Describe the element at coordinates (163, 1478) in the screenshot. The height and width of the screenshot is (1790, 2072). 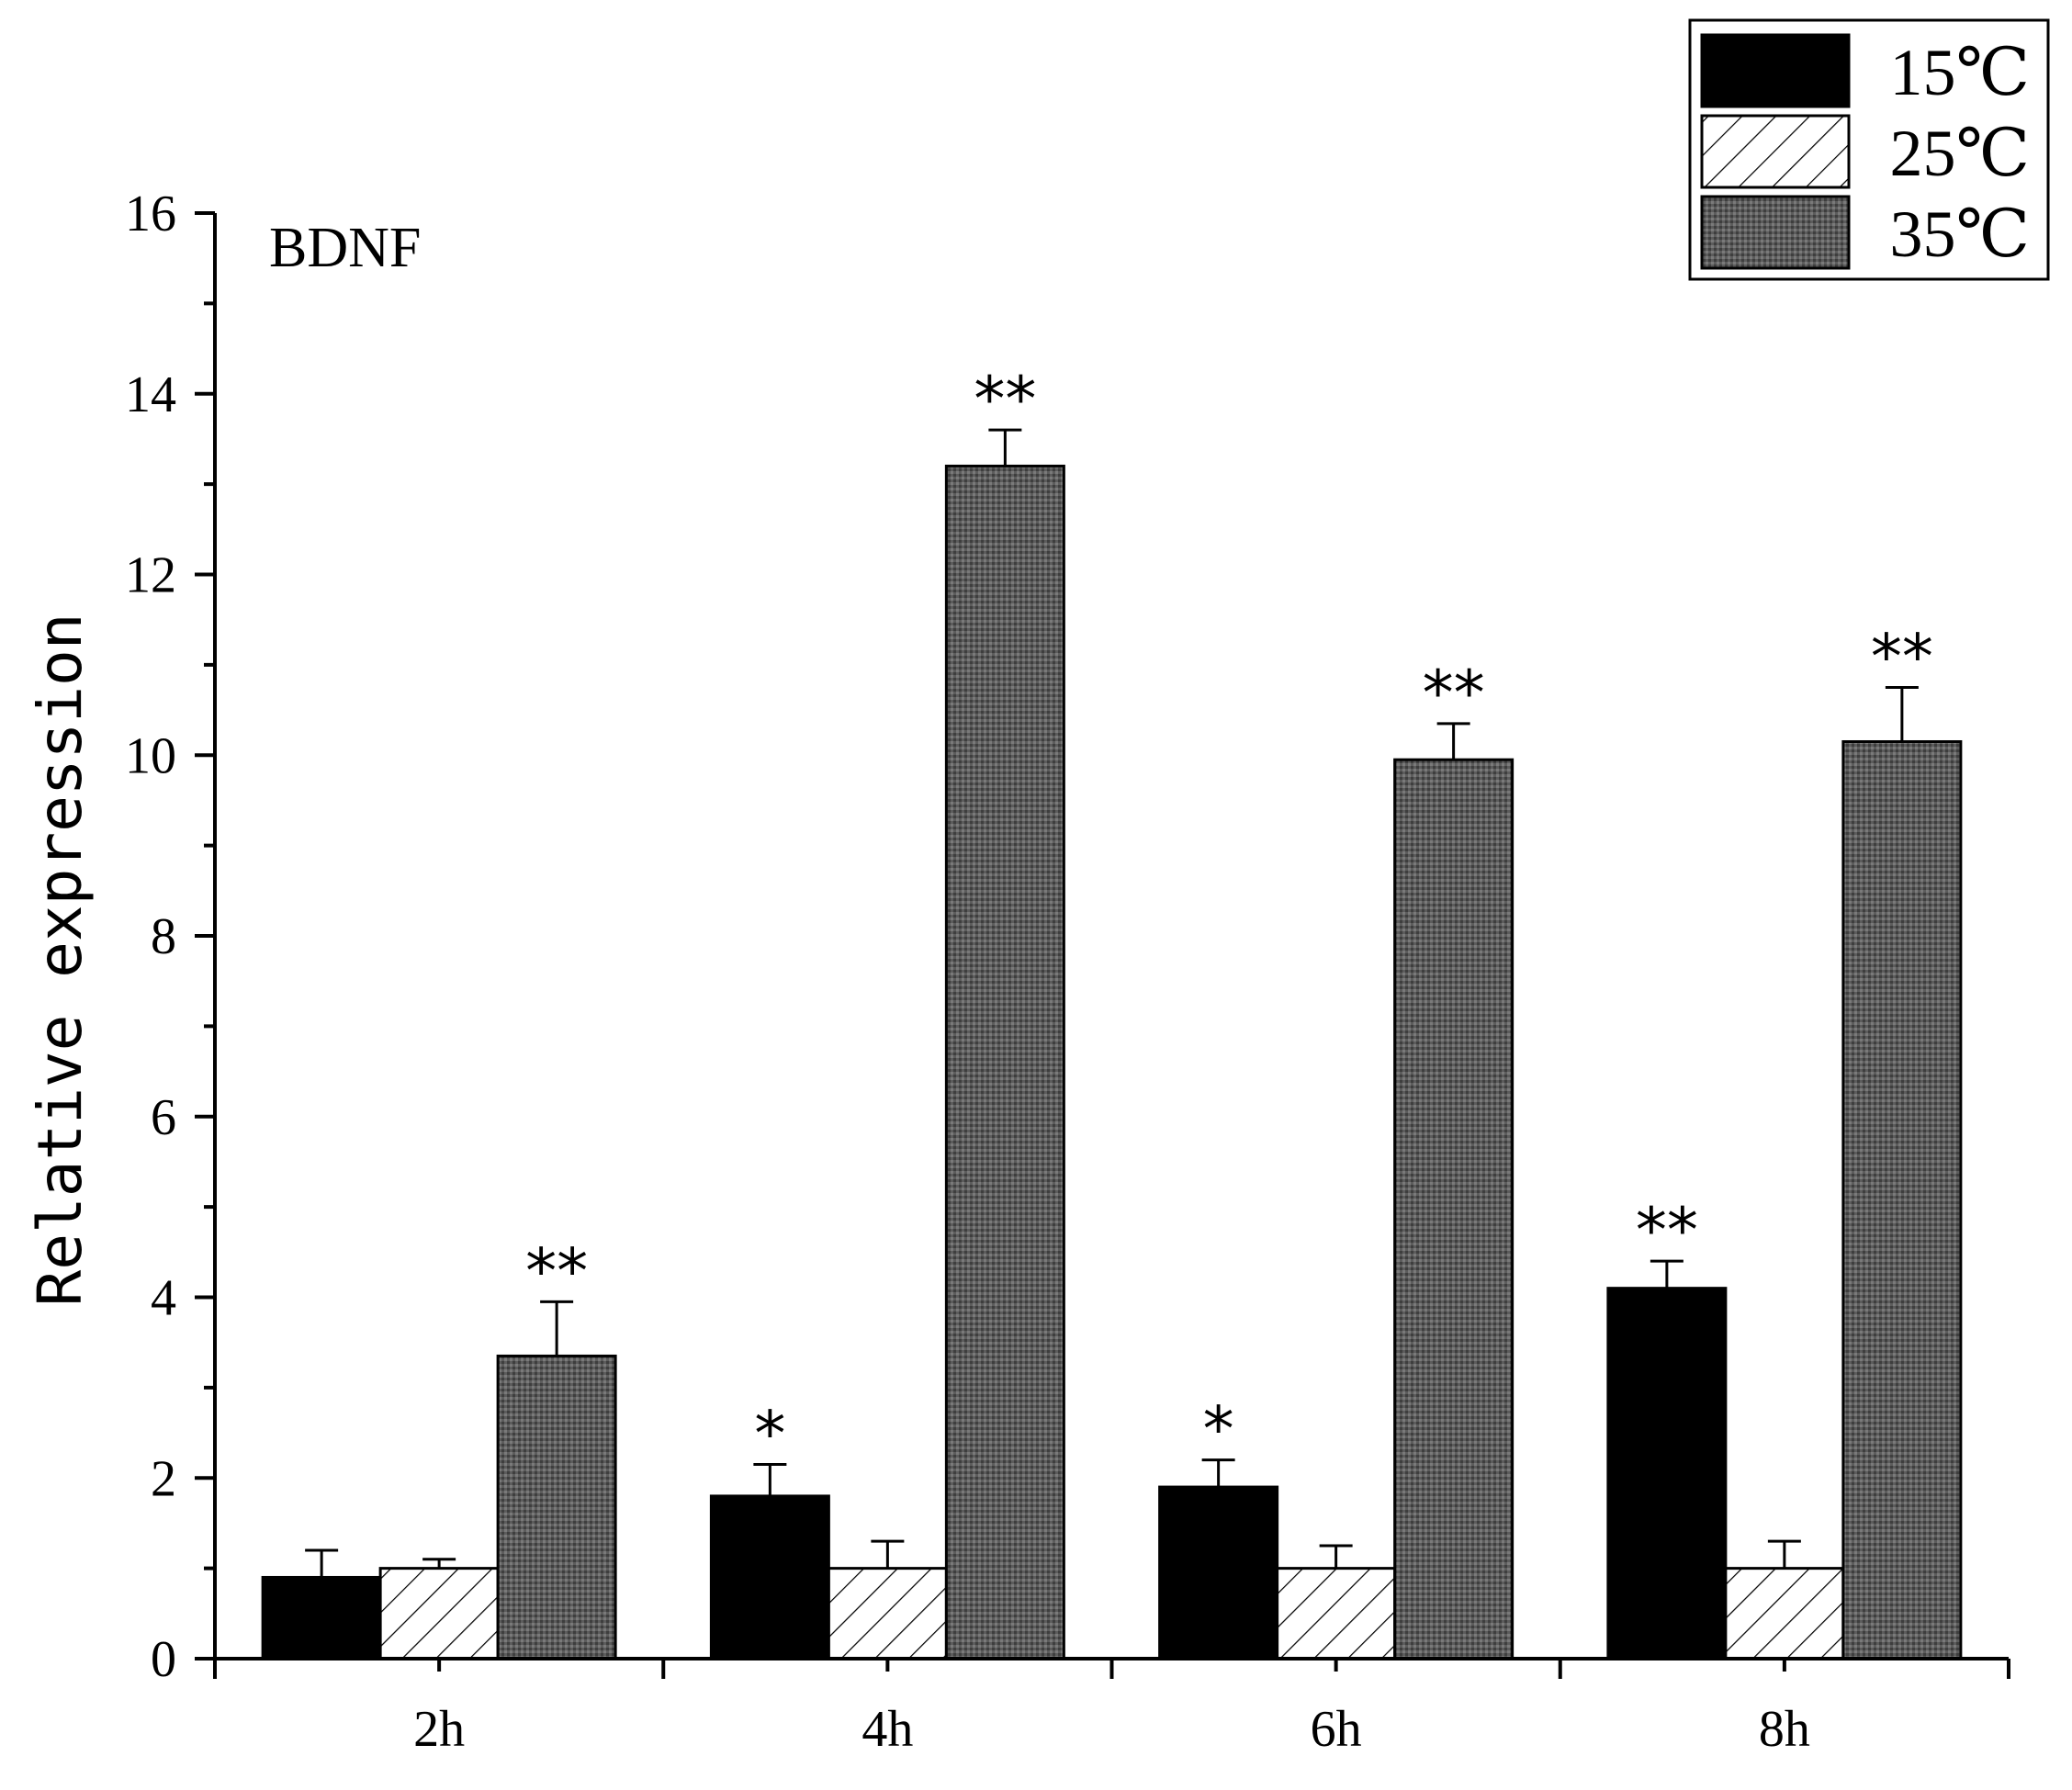
I see `y-tick-label: 2` at that location.